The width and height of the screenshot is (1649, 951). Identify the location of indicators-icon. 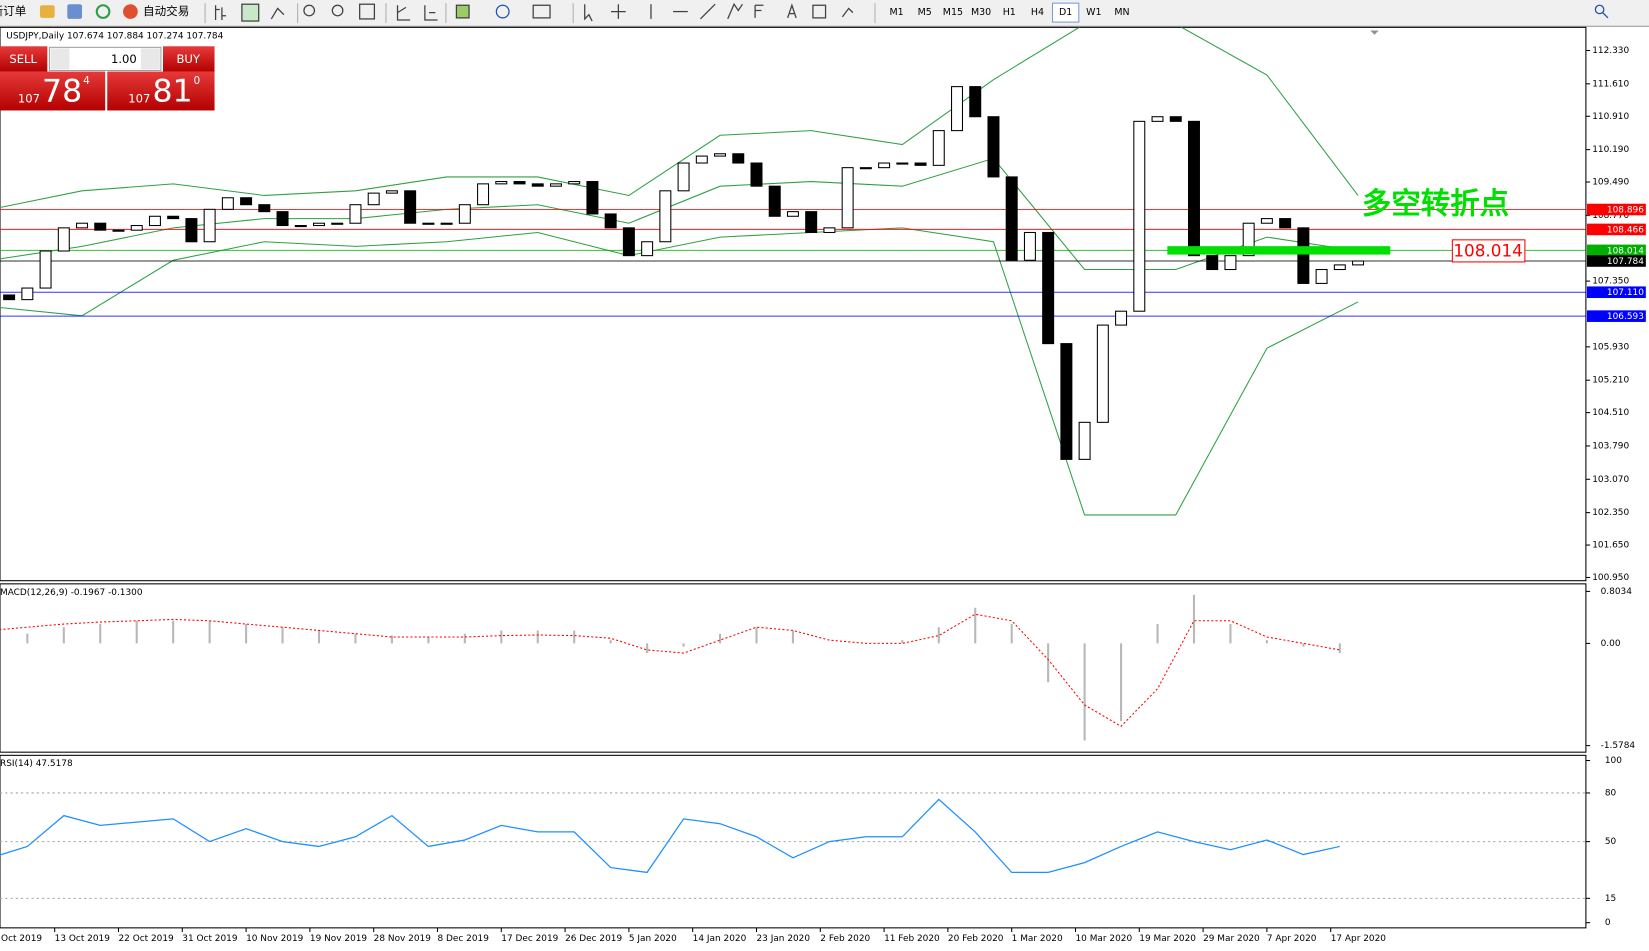
(462, 11).